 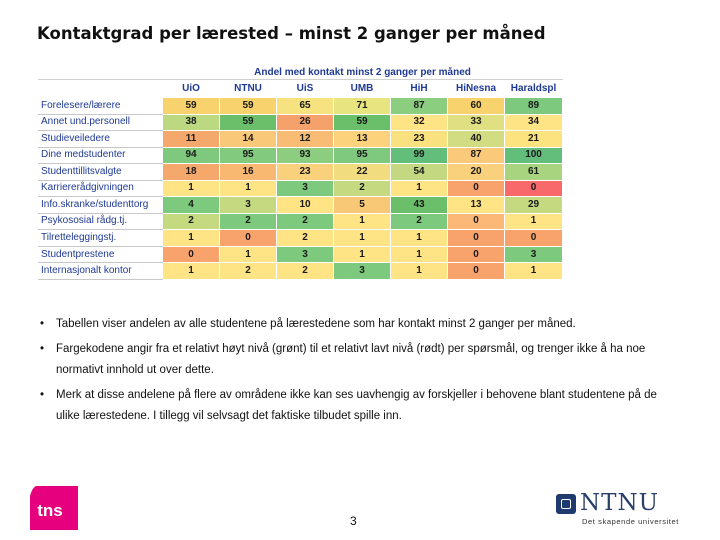 I want to click on row-label: Info.skranke/studenttorg, so click(x=100, y=205).